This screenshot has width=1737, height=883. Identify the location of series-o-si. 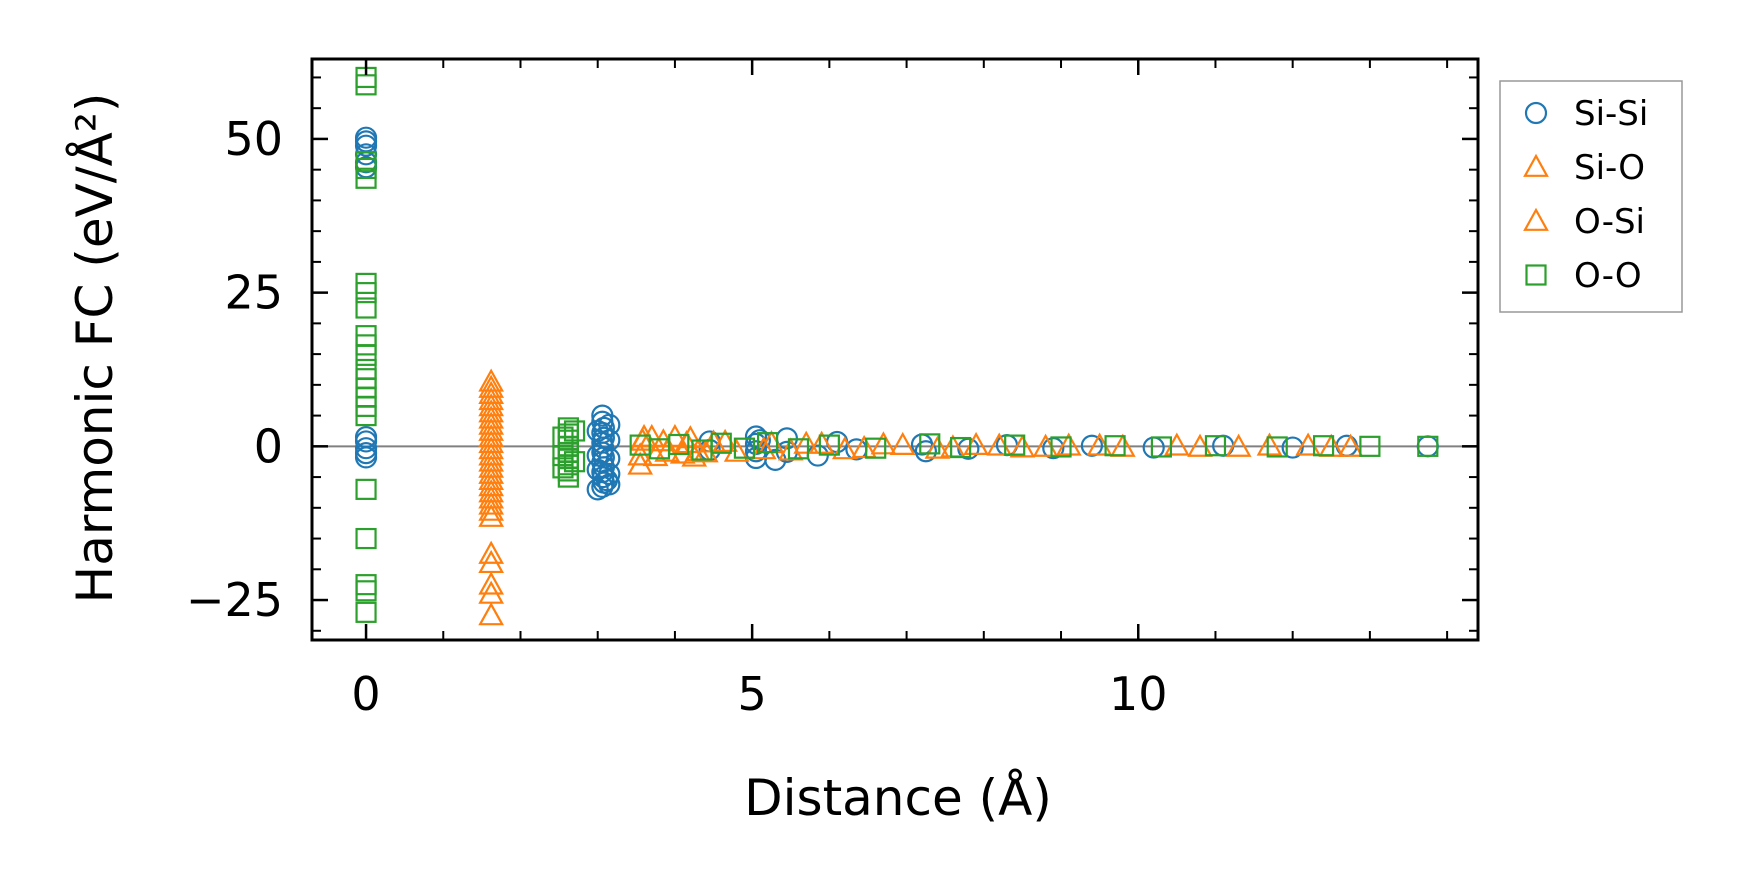
(987, 447).